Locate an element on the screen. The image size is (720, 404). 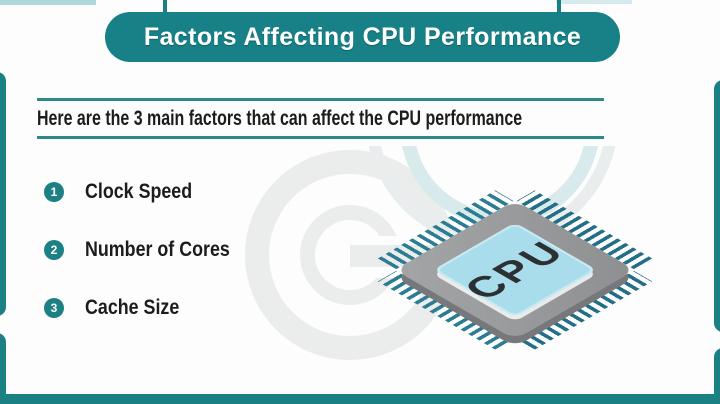
side-bar-right-upper is located at coordinates (717, 206).